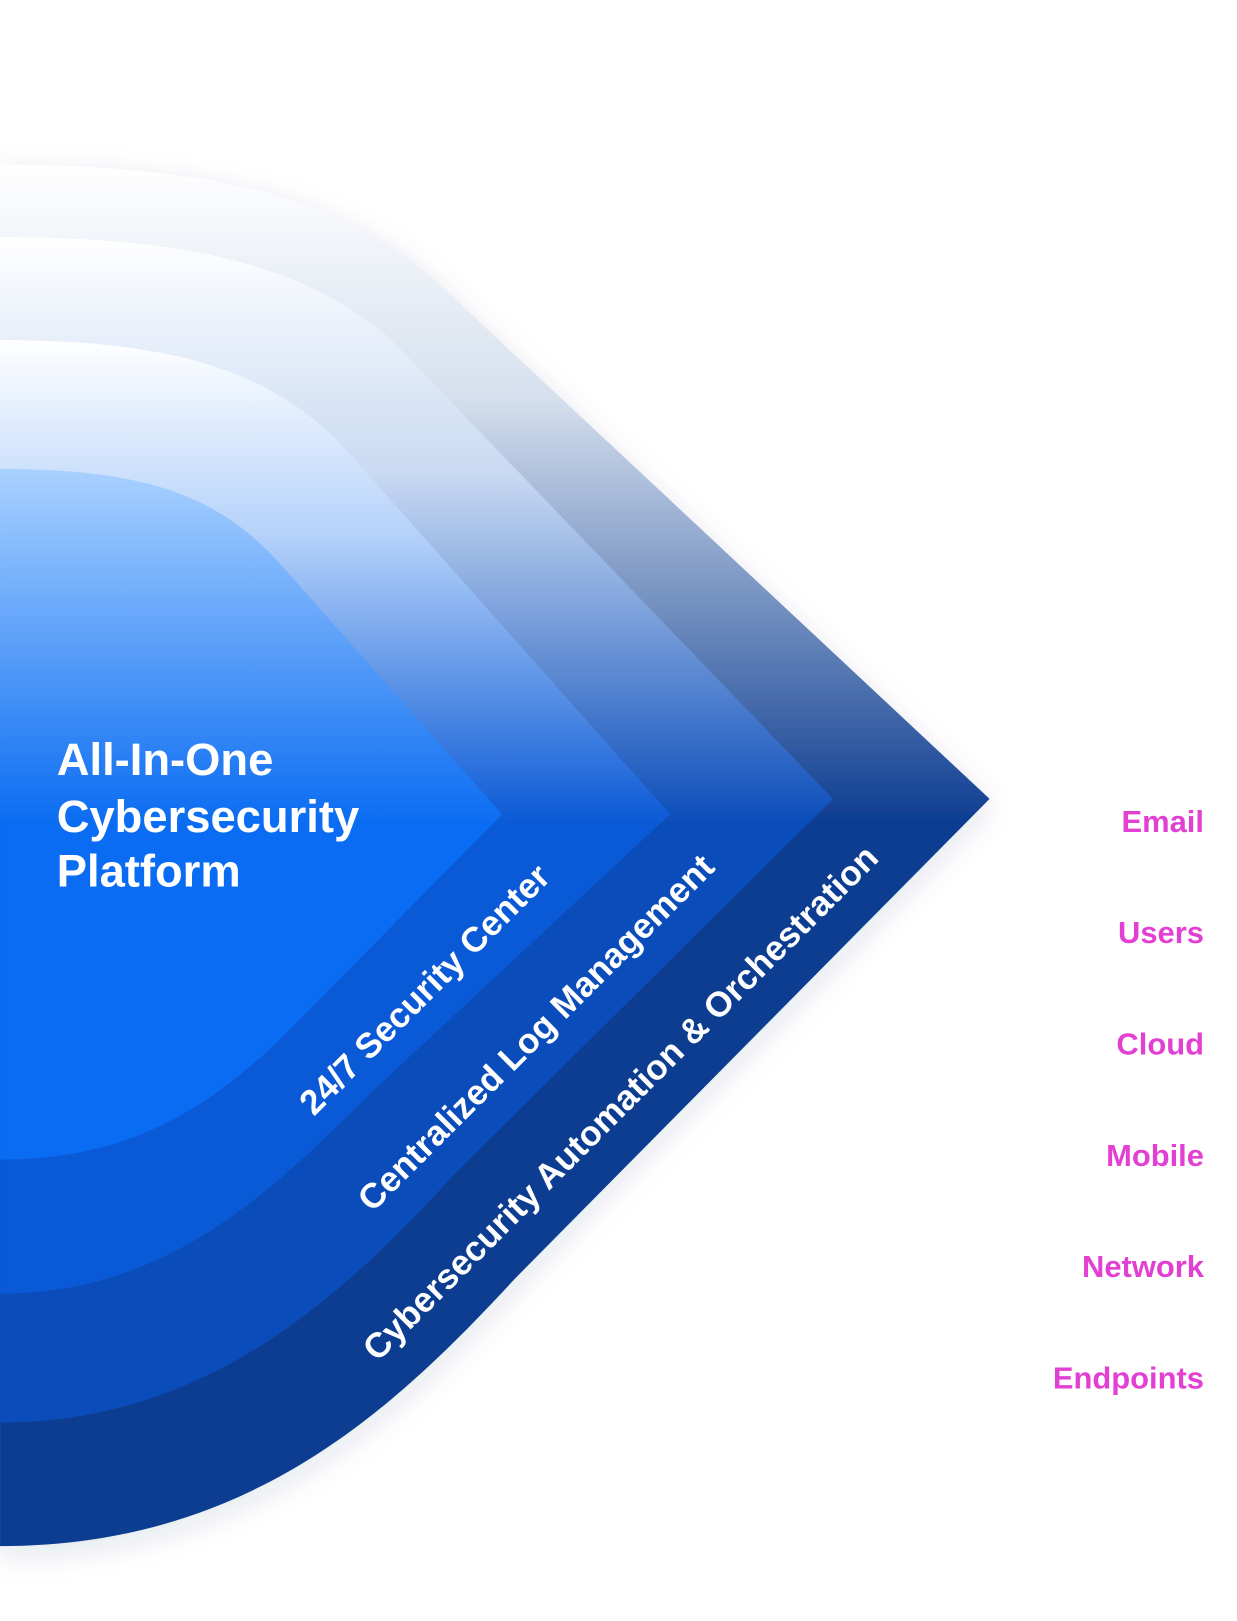 The height and width of the screenshot is (1621, 1237). What do you see at coordinates (1143, 1266) in the screenshot?
I see `source-label: Network` at bounding box center [1143, 1266].